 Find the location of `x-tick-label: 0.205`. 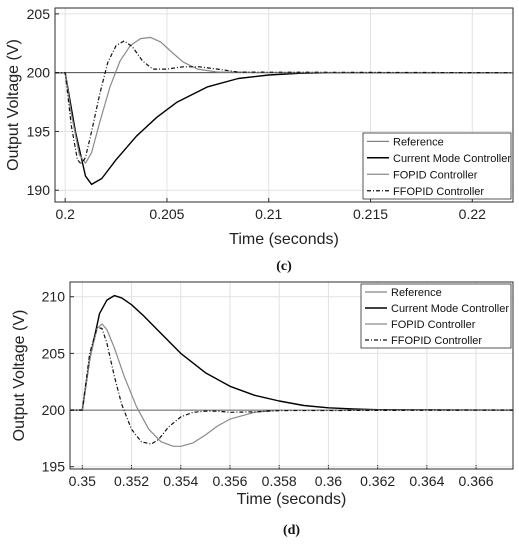

x-tick-label: 0.205 is located at coordinates (166, 214).